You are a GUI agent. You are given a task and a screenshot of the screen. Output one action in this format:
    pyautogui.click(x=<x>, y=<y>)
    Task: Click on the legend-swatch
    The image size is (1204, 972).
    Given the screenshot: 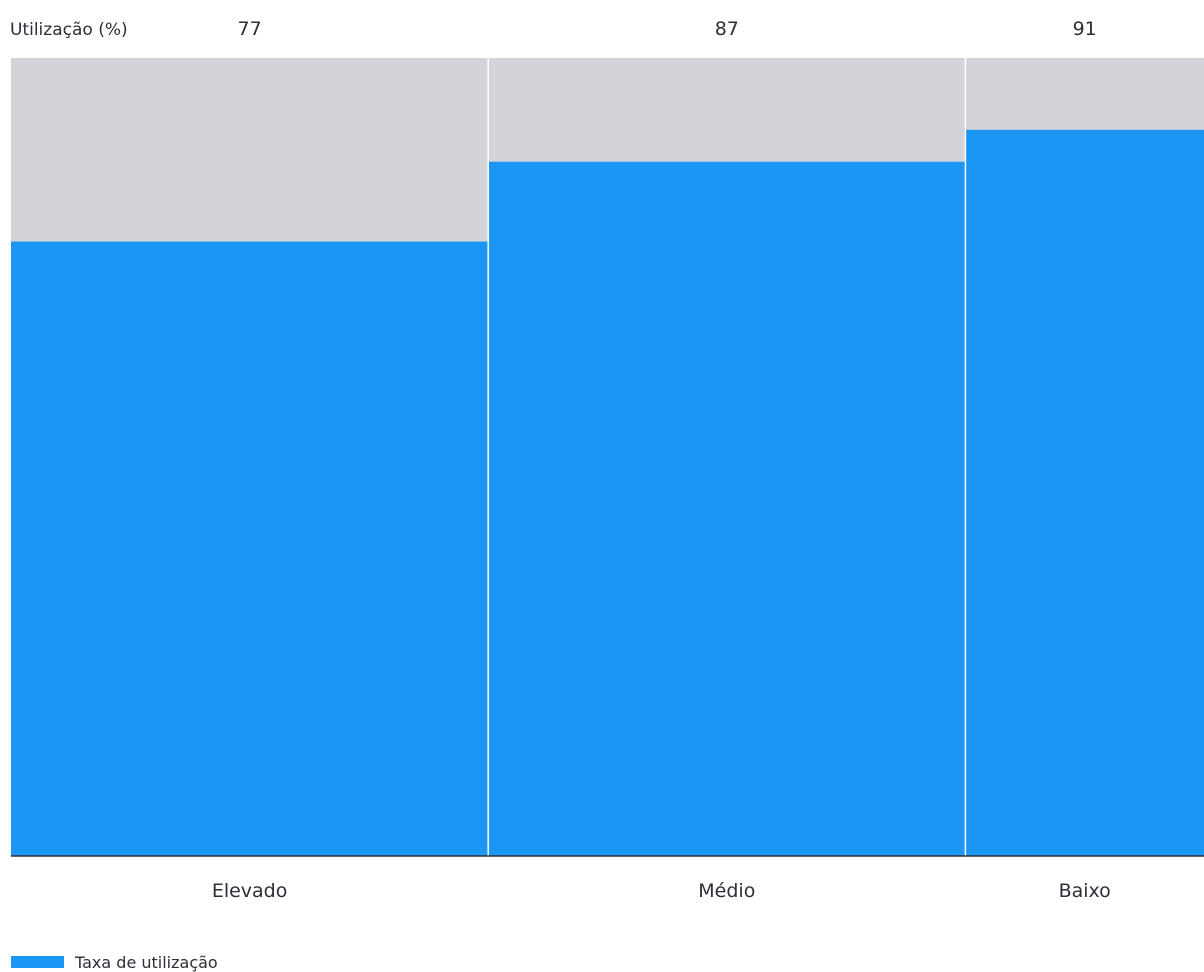 What is the action you would take?
    pyautogui.click(x=37, y=962)
    